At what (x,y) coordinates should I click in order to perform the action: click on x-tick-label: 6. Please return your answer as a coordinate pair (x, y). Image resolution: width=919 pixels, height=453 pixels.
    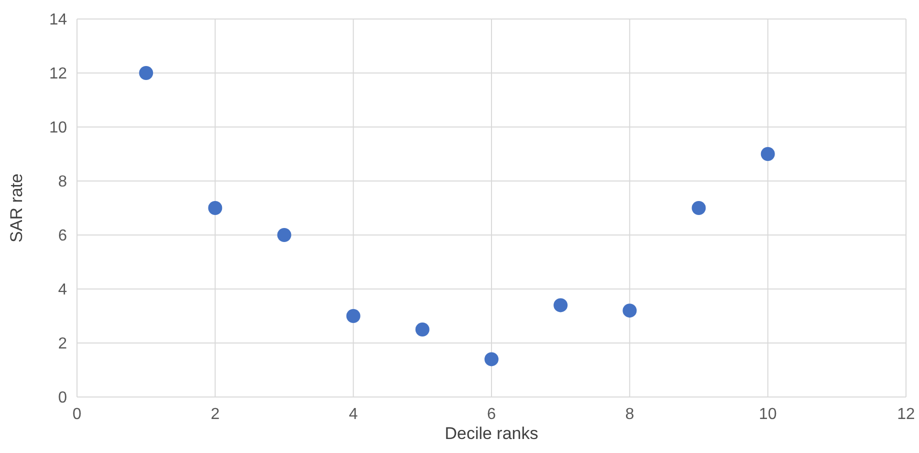
    Looking at the image, I should click on (491, 414).